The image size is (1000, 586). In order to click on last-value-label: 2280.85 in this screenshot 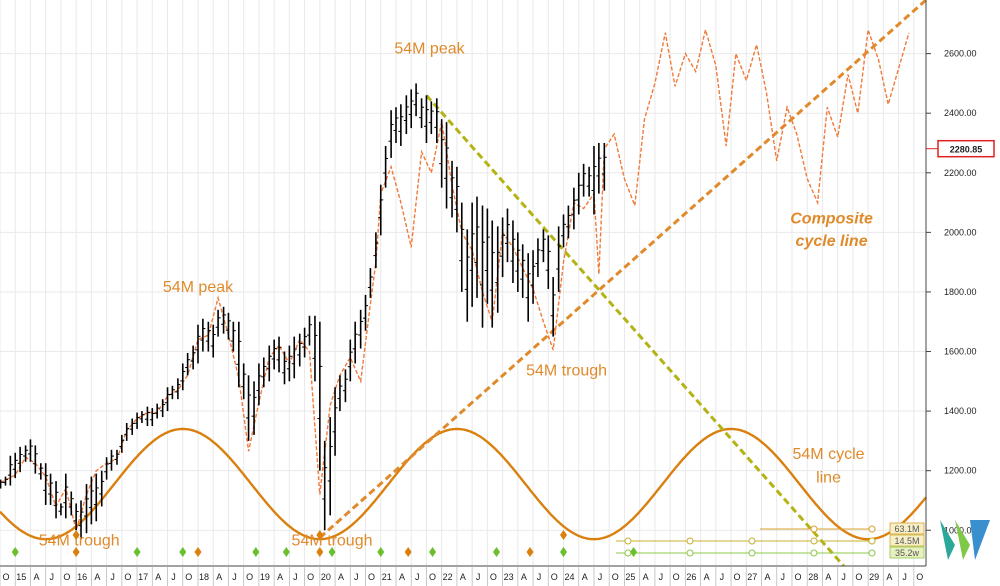, I will do `click(966, 150)`.